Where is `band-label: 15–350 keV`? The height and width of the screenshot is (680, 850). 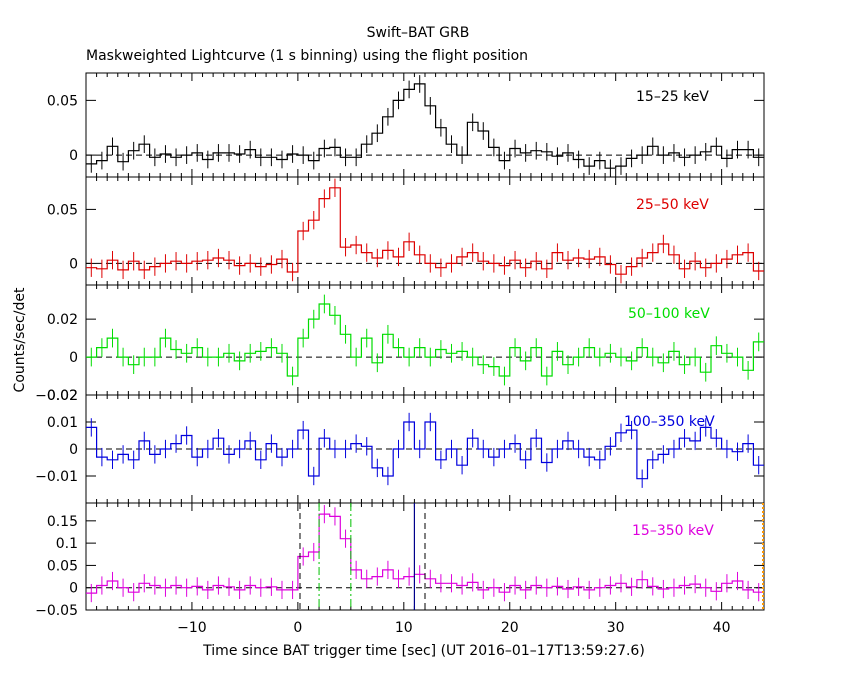
band-label: 15–350 keV is located at coordinates (673, 531).